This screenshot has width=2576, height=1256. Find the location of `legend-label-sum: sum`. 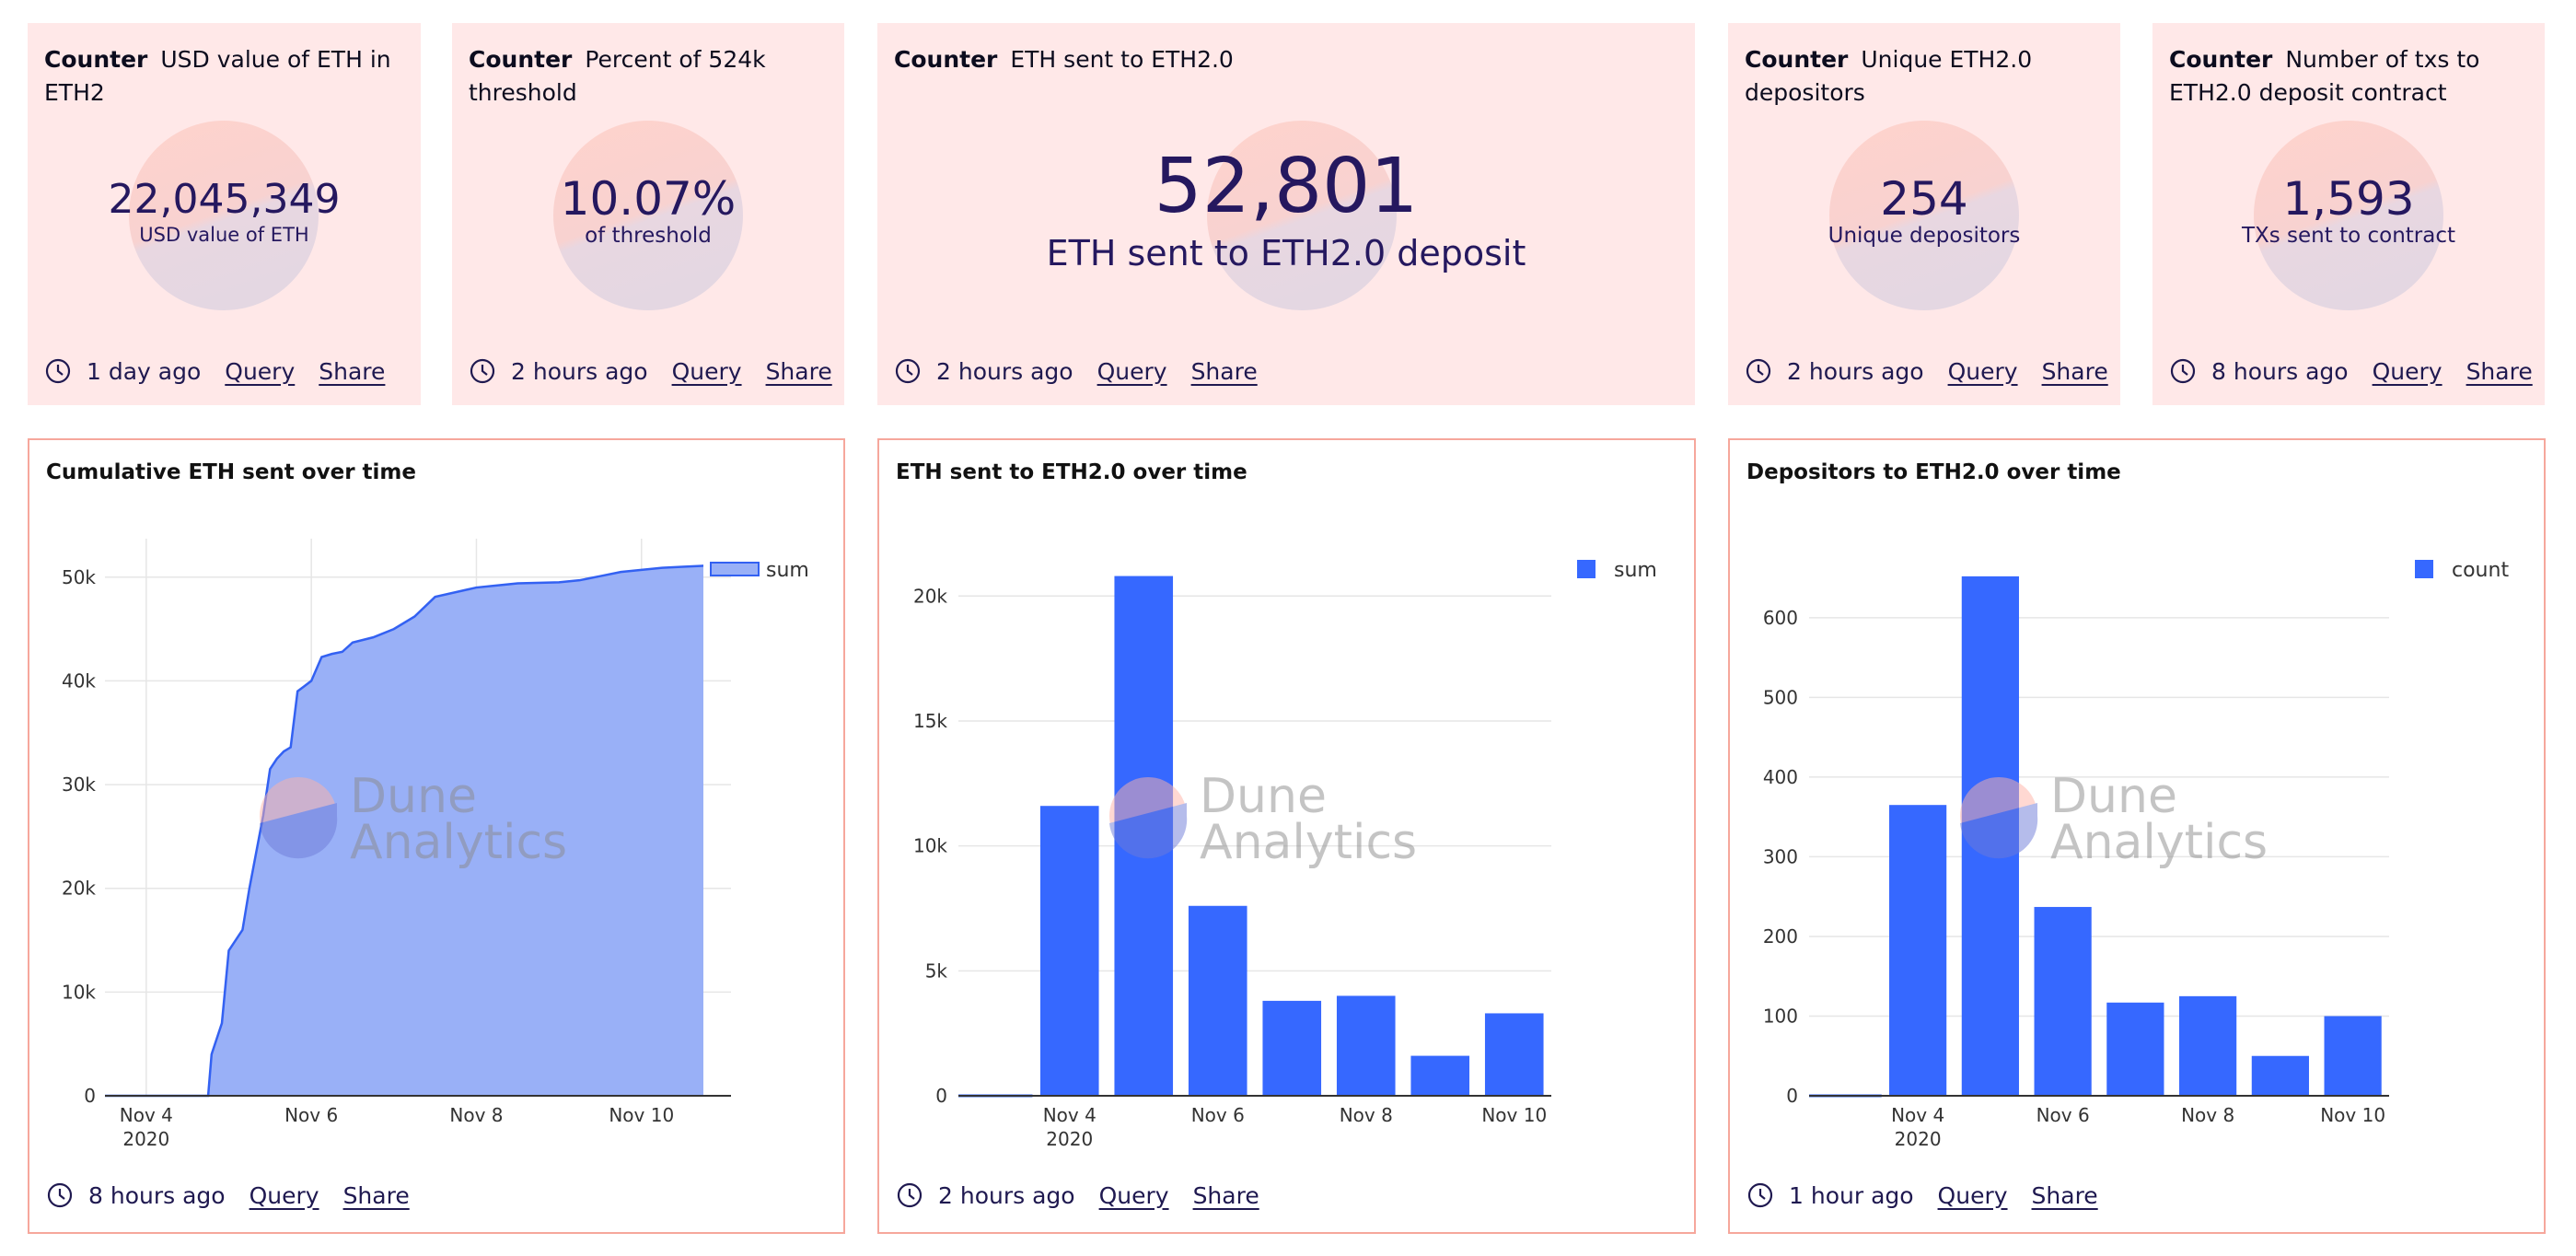

legend-label-sum: sum is located at coordinates (787, 570).